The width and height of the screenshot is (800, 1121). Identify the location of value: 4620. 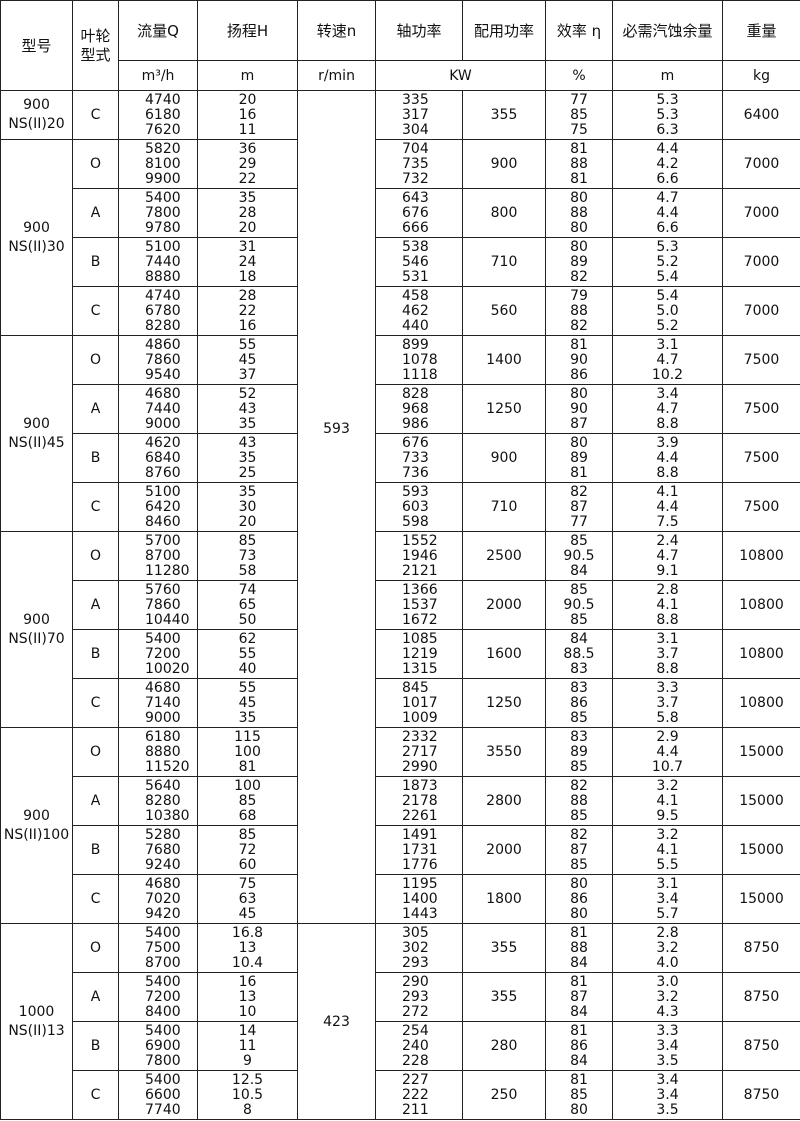
(163, 442).